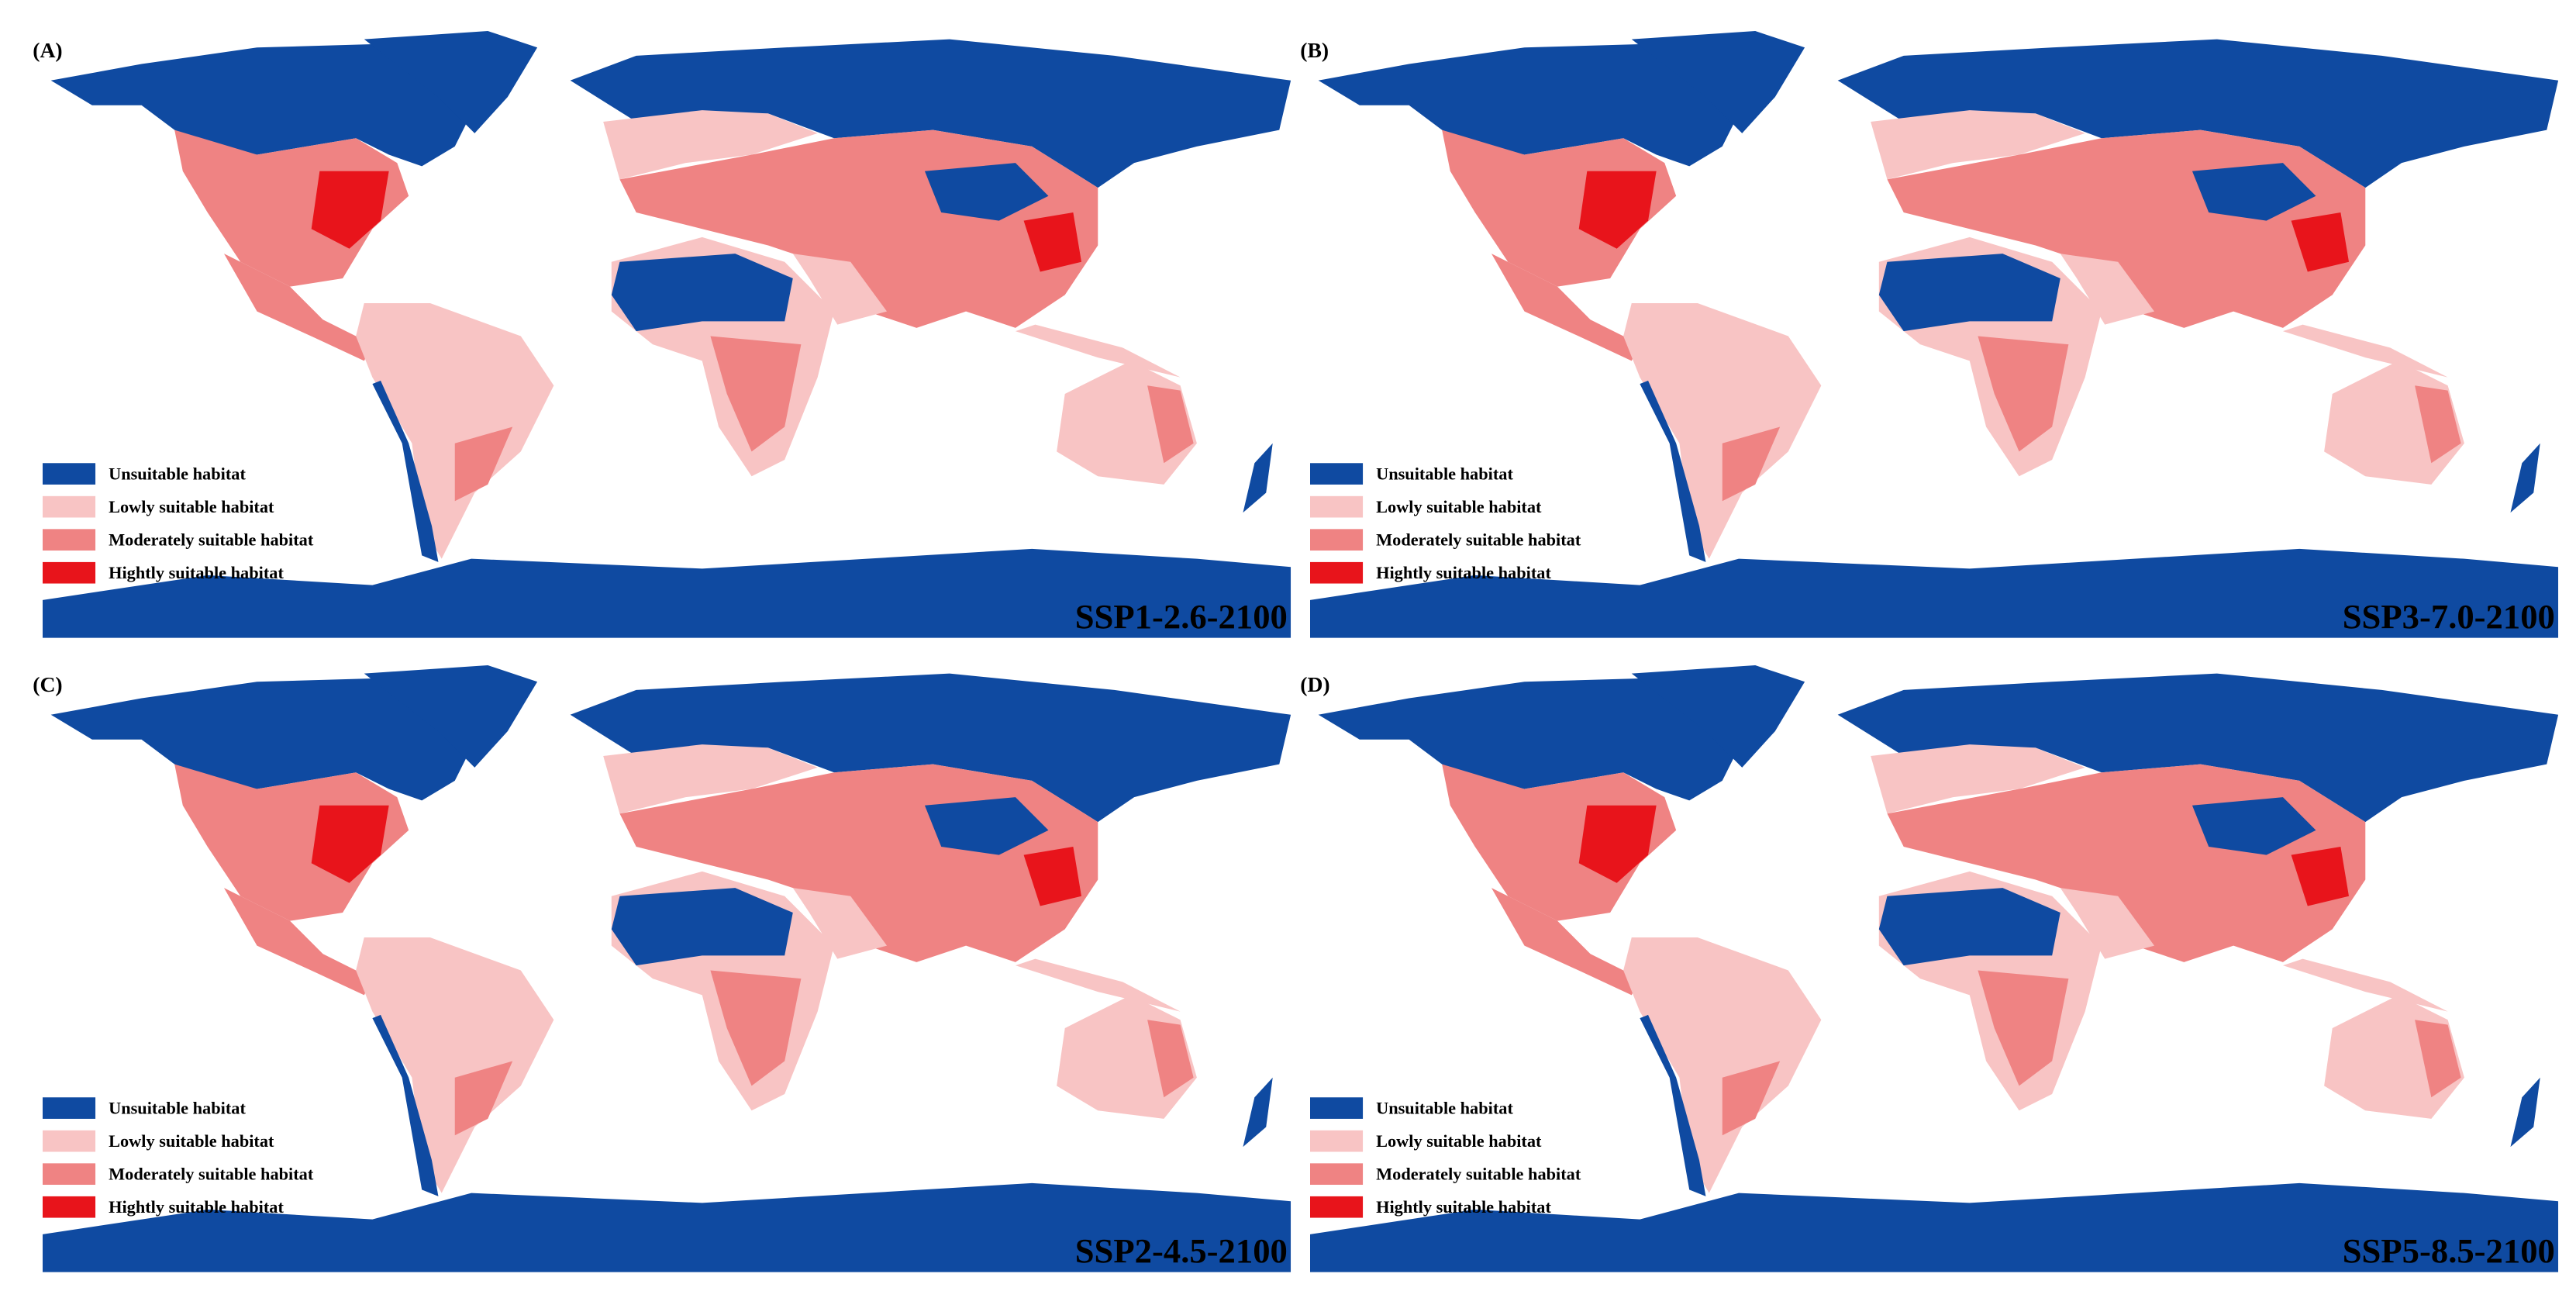  I want to click on panel-label: (D), so click(1314, 684).